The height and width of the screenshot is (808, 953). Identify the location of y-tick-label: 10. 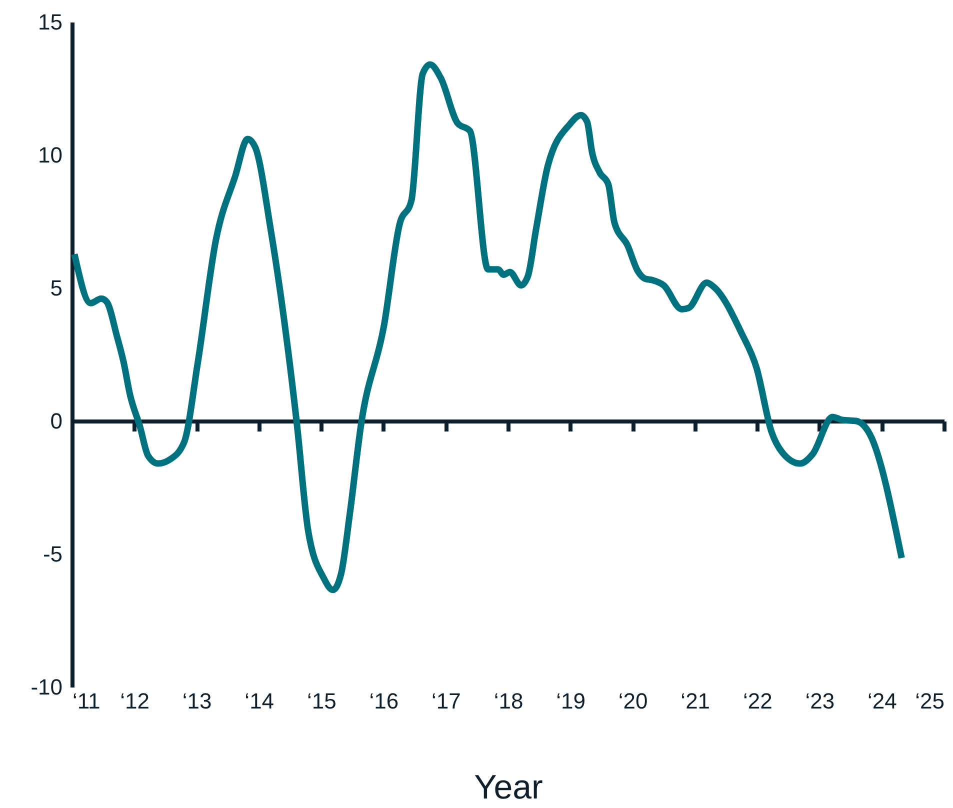
(50, 155).